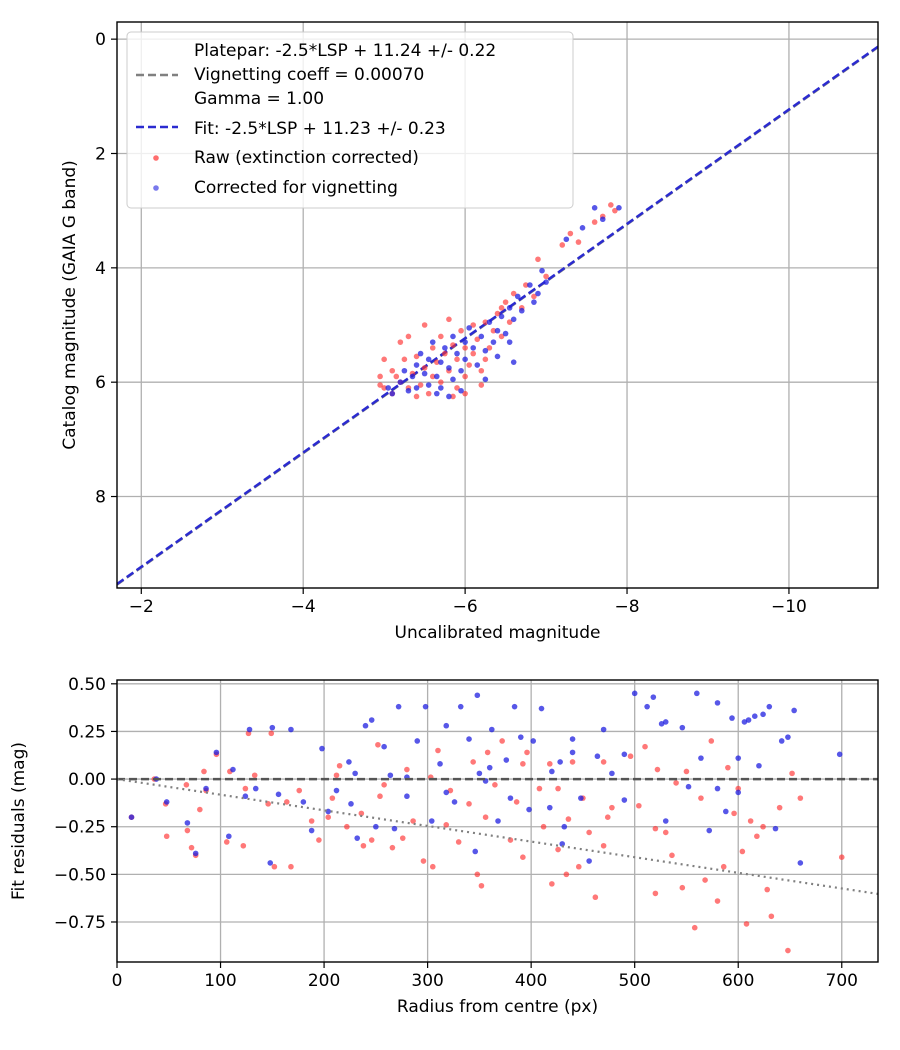 The width and height of the screenshot is (900, 1050). I want to click on bot-y-tick-label: −0.25, so click(80, 828).